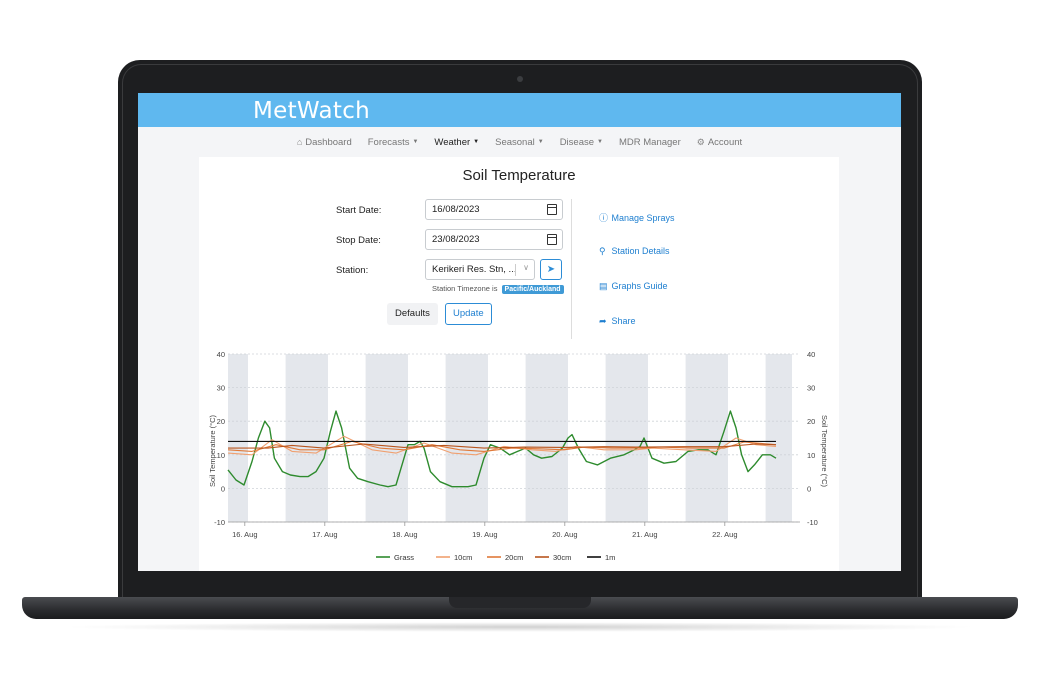 The height and width of the screenshot is (693, 1040). I want to click on legend-label: Grass, so click(404, 557).